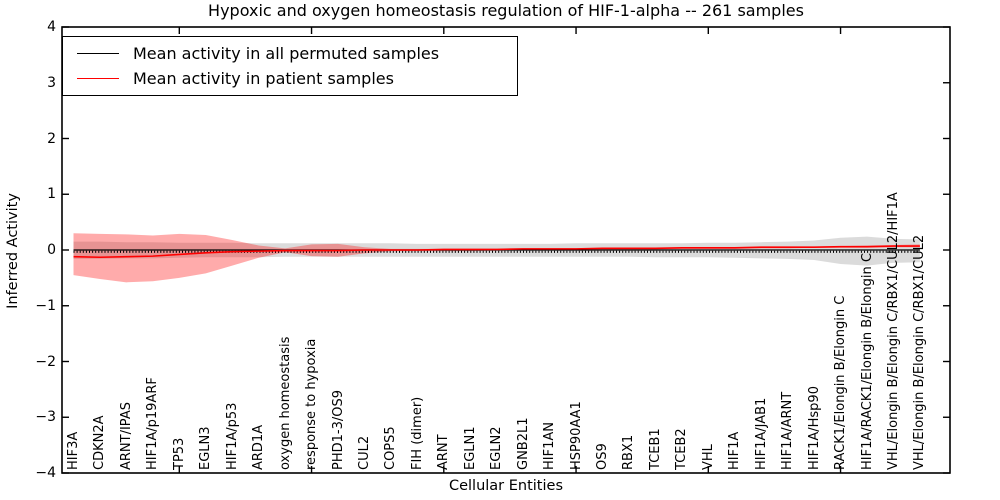 This screenshot has width=1000, height=500. Describe the element at coordinates (735, 450) in the screenshot. I see `x-tick-label: HIF1A` at that location.